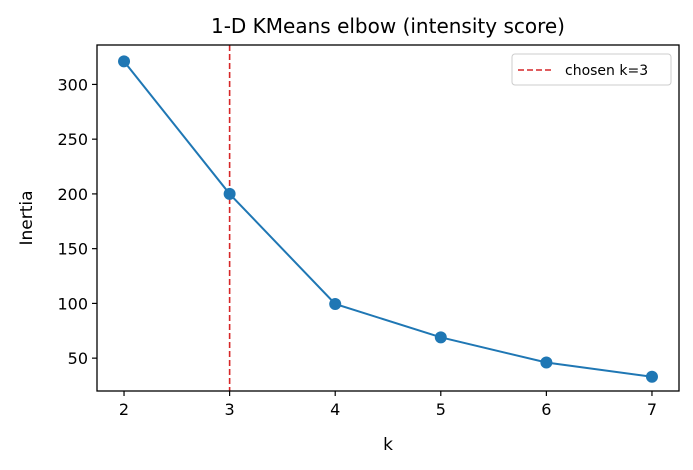  Describe the element at coordinates (72, 139) in the screenshot. I see `y-tick-label: 250` at that location.